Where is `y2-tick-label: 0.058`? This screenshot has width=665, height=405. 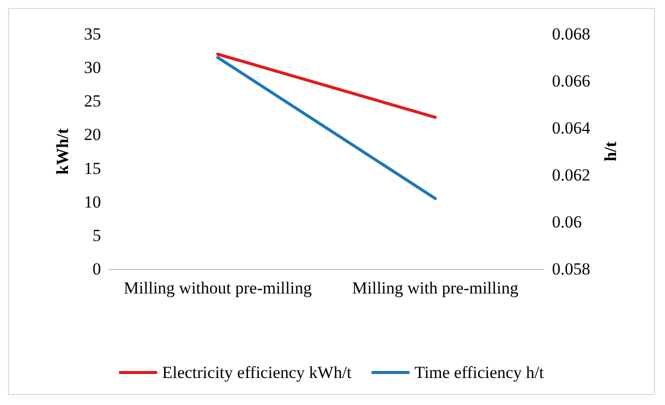 y2-tick-label: 0.058 is located at coordinates (571, 269).